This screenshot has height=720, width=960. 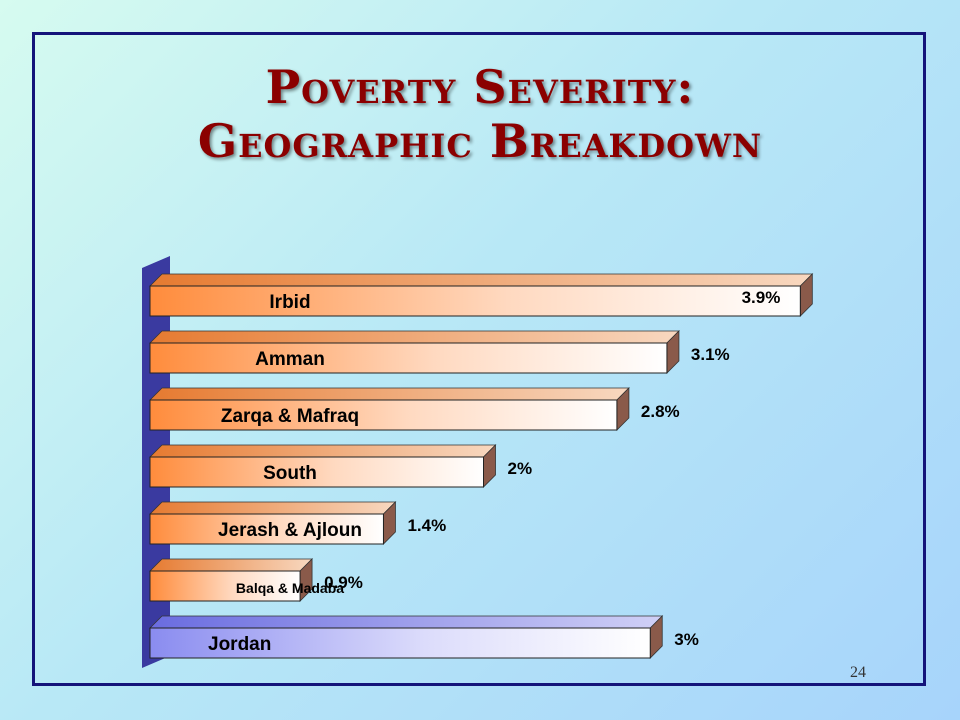 I want to click on value-label-balqa-madaba: 0.9%, so click(x=343, y=582).